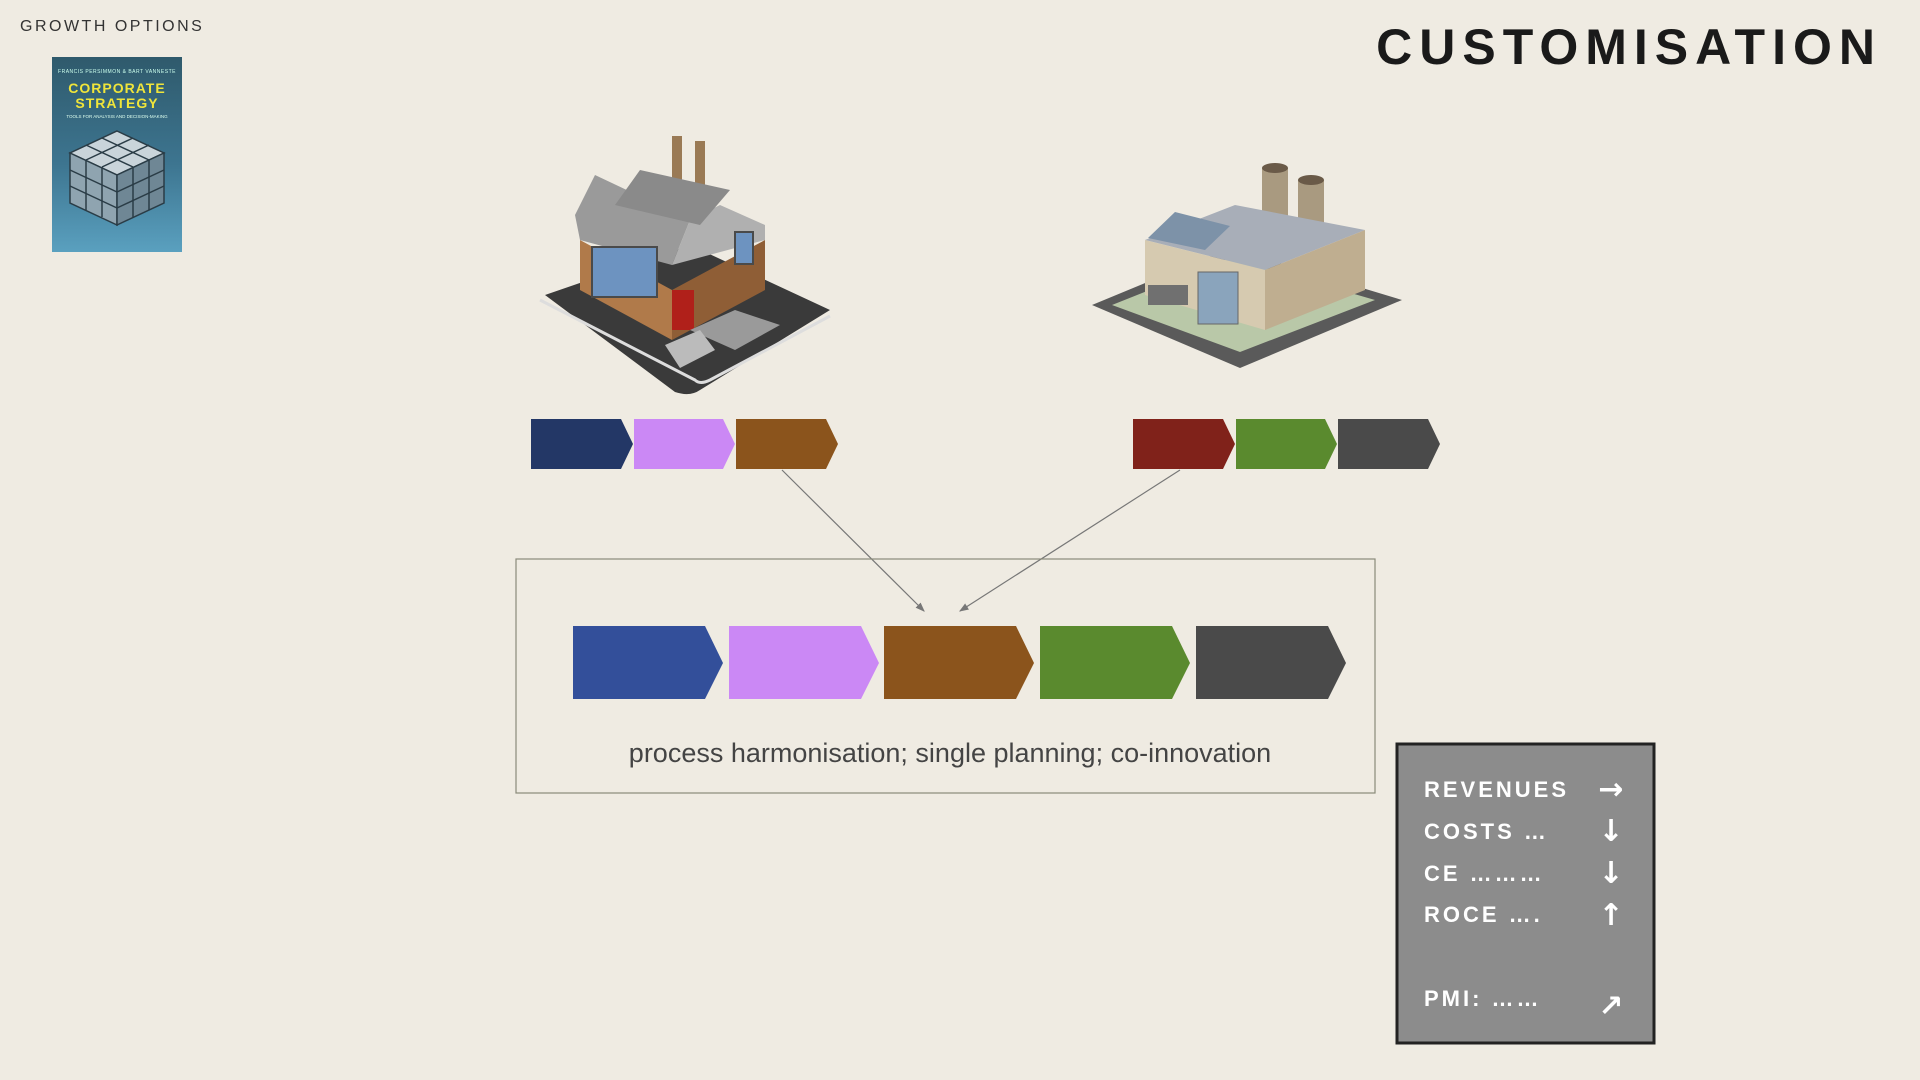  What do you see at coordinates (853, 540) in the screenshot?
I see `connector-left` at bounding box center [853, 540].